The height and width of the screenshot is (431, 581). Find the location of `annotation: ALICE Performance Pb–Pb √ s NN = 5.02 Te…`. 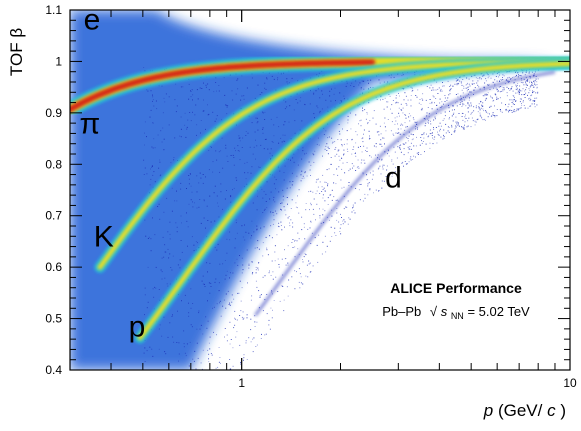

annotation: ALICE Performance Pb–Pb √ s NN = 5.02 Te… is located at coordinates (456, 300).